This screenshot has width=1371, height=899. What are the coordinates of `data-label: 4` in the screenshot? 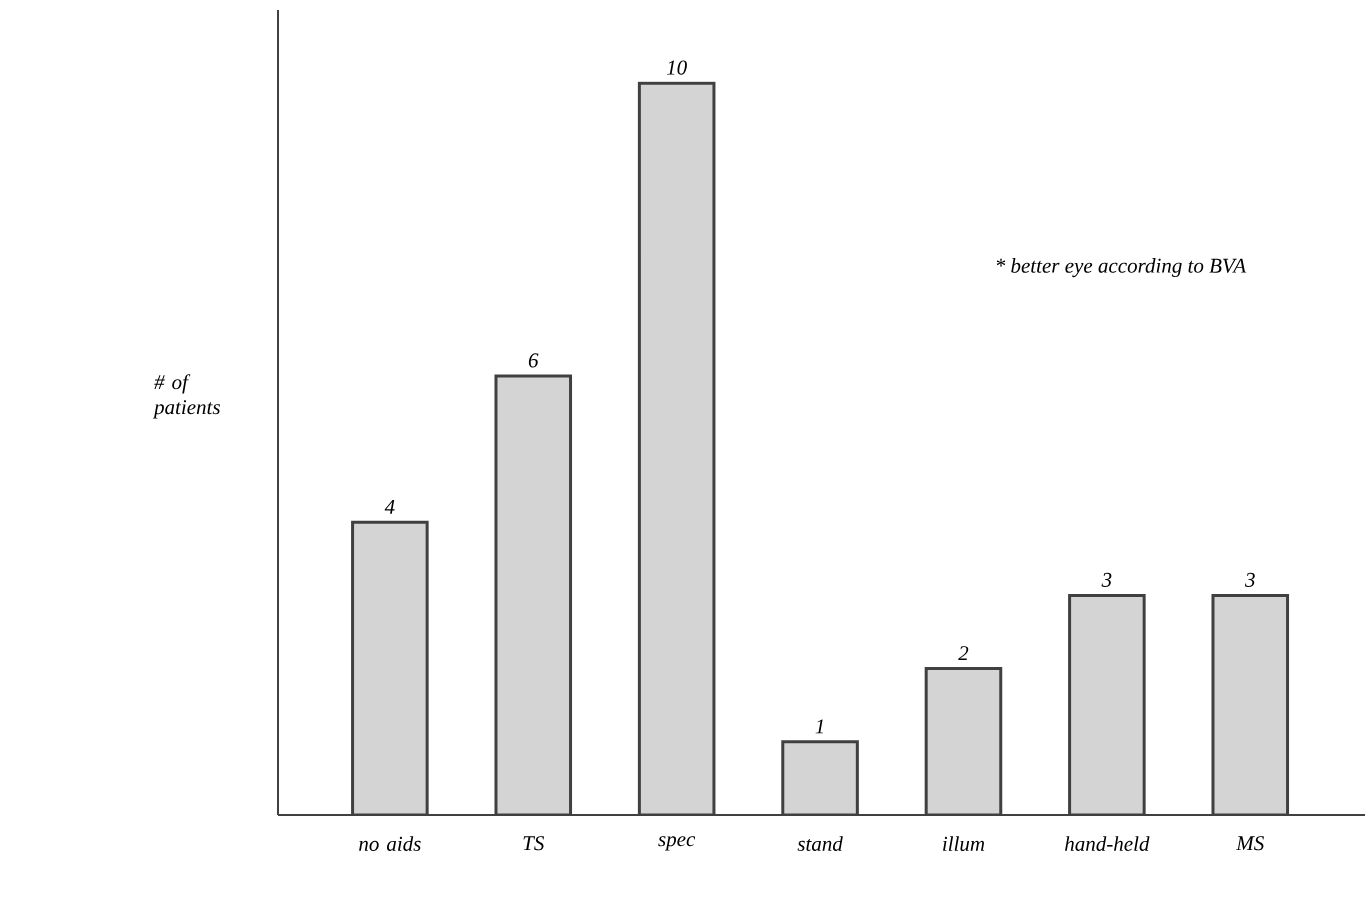 It's located at (389, 506).